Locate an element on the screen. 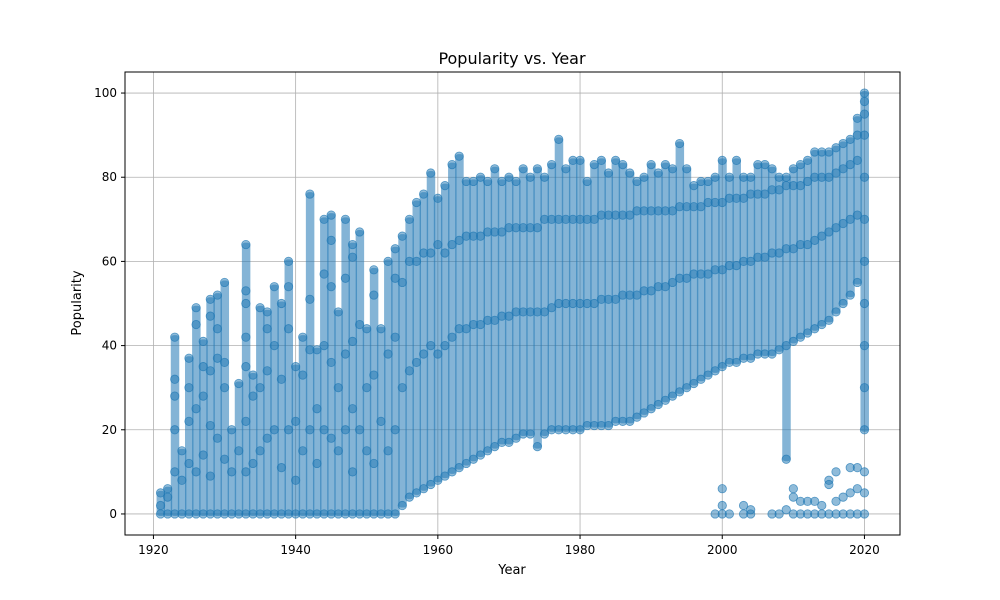 This screenshot has width=1000, height=600. y-tick-label: 100 is located at coordinates (105, 93).